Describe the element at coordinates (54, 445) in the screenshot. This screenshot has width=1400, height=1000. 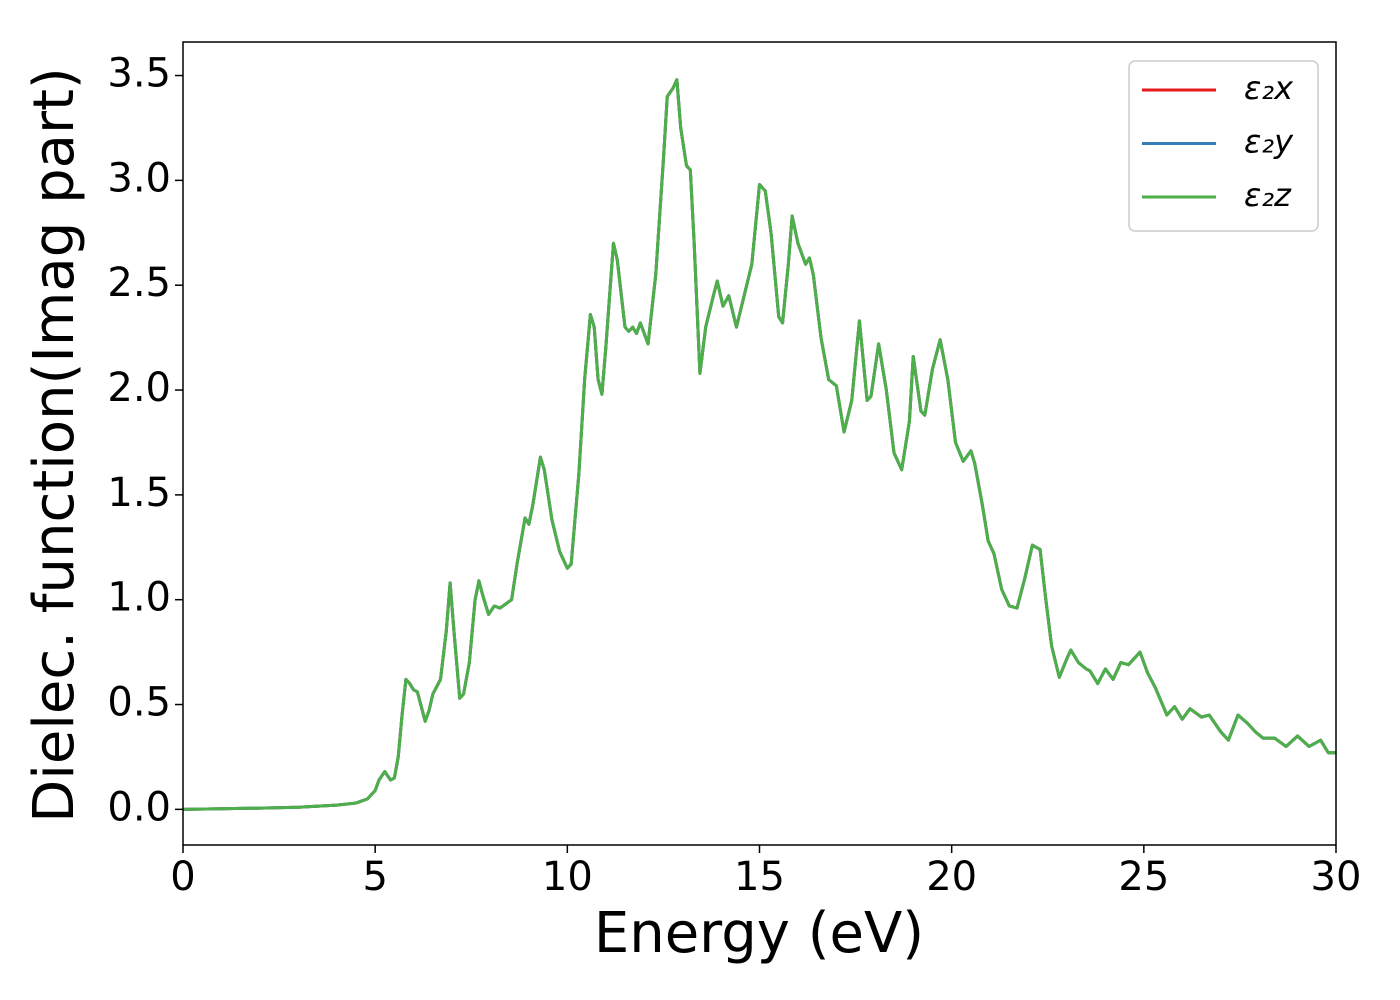
I see `y-axis-label: Dielec. function(Imag part)` at that location.